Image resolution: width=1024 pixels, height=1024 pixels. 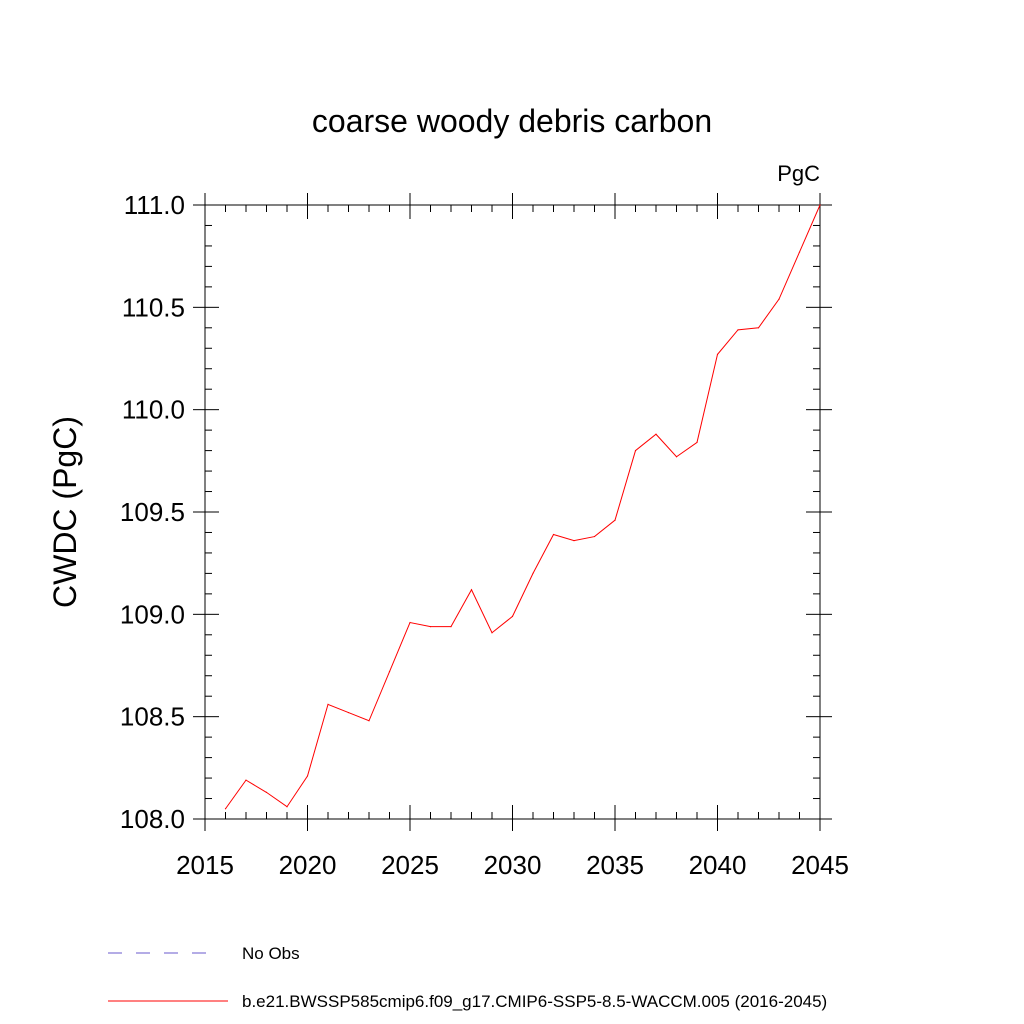 What do you see at coordinates (205, 865) in the screenshot?
I see `x-tick-label: 2015` at bounding box center [205, 865].